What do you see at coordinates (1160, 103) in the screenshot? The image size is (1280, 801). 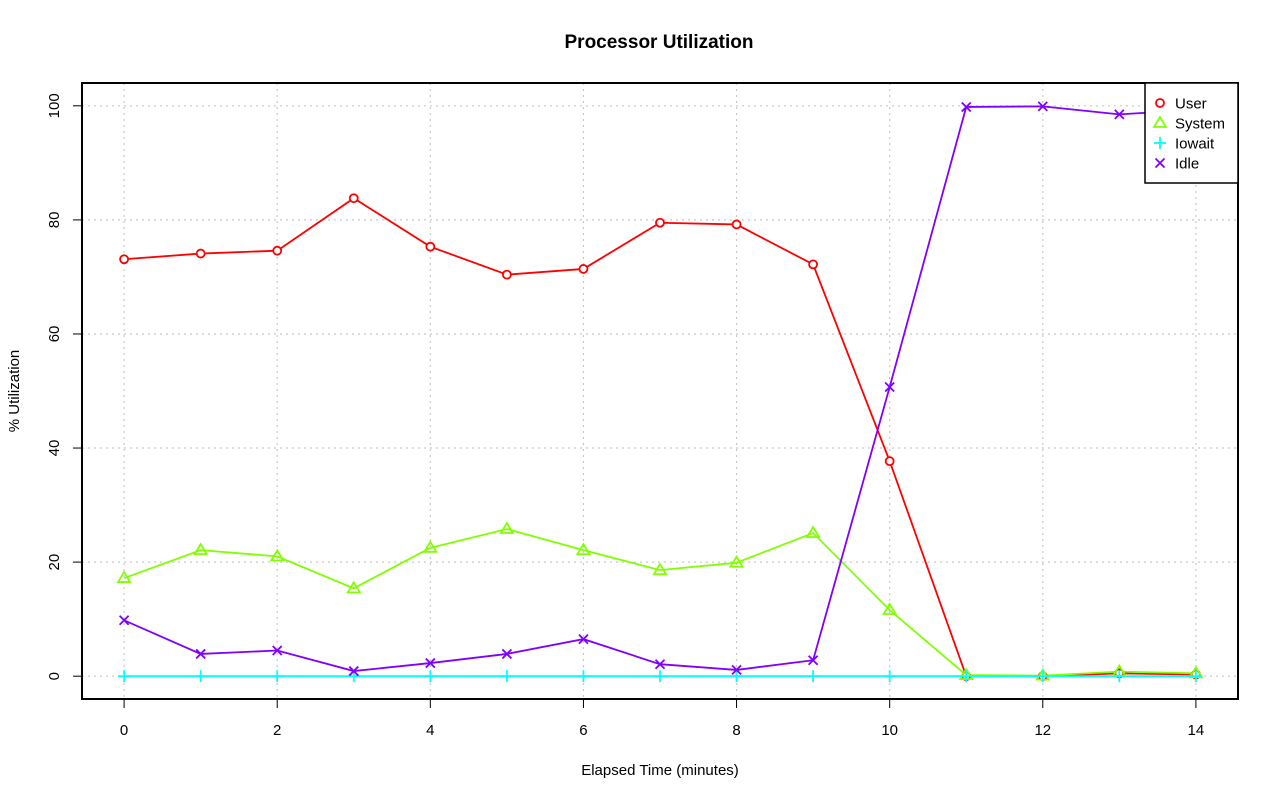 I see `legend-marker-user` at bounding box center [1160, 103].